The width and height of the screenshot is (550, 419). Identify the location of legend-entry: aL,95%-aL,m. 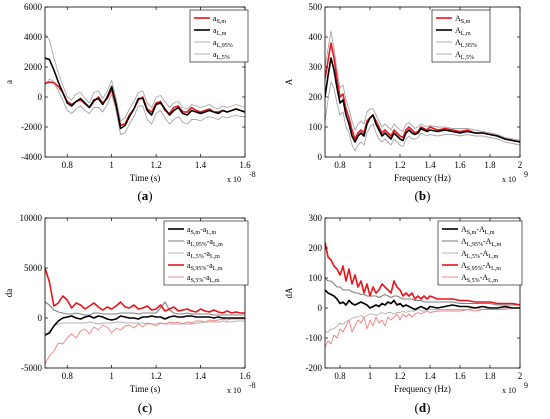
(205, 242).